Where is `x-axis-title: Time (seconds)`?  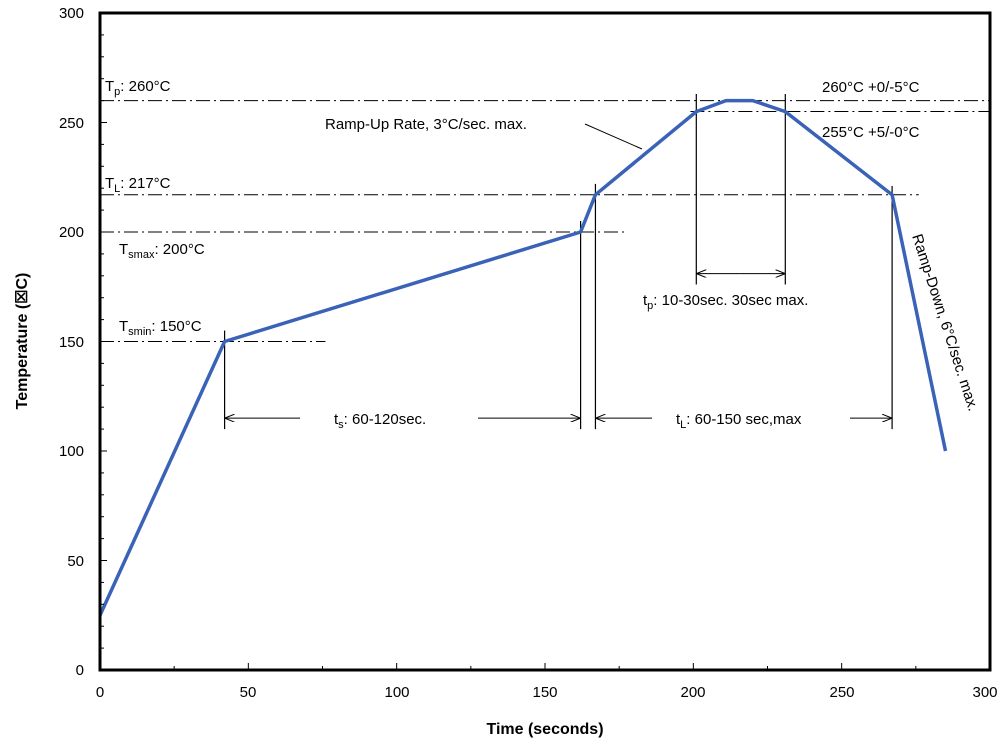 x-axis-title: Time (seconds) is located at coordinates (544, 729).